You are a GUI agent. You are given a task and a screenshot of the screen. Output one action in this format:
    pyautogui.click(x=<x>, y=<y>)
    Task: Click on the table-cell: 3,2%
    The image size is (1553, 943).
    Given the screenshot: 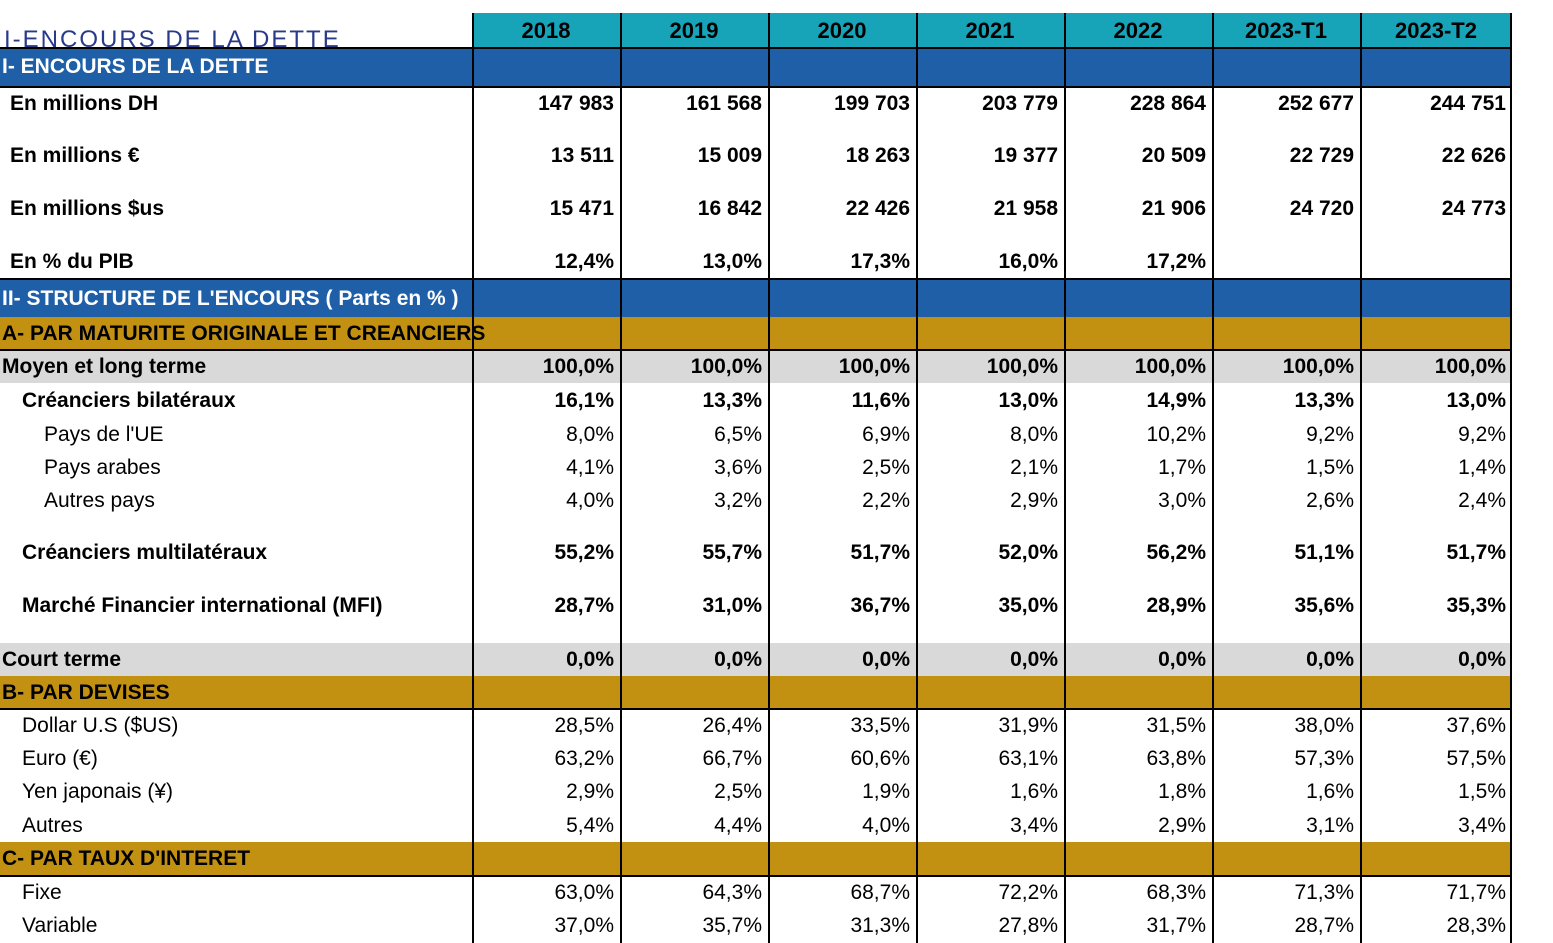 What is the action you would take?
    pyautogui.click(x=738, y=500)
    